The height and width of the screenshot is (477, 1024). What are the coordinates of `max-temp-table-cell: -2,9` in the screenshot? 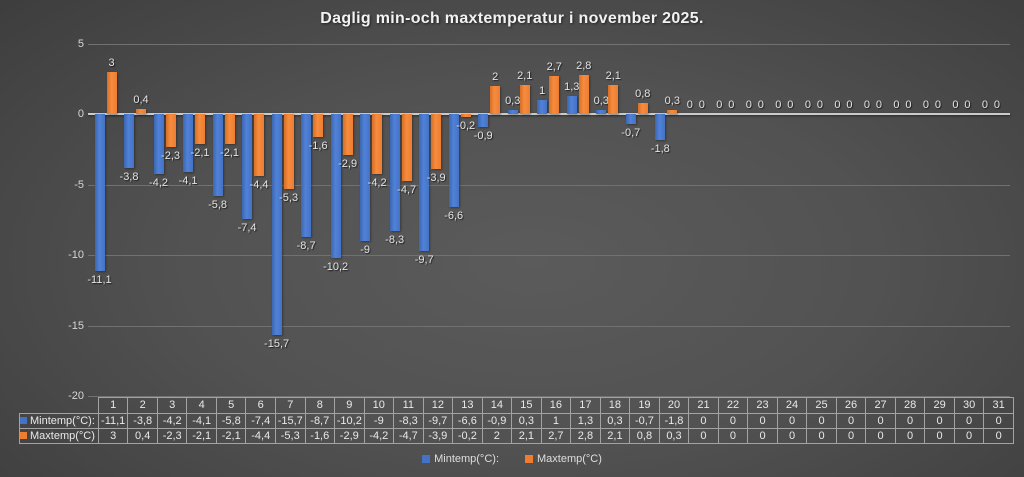 It's located at (349, 436).